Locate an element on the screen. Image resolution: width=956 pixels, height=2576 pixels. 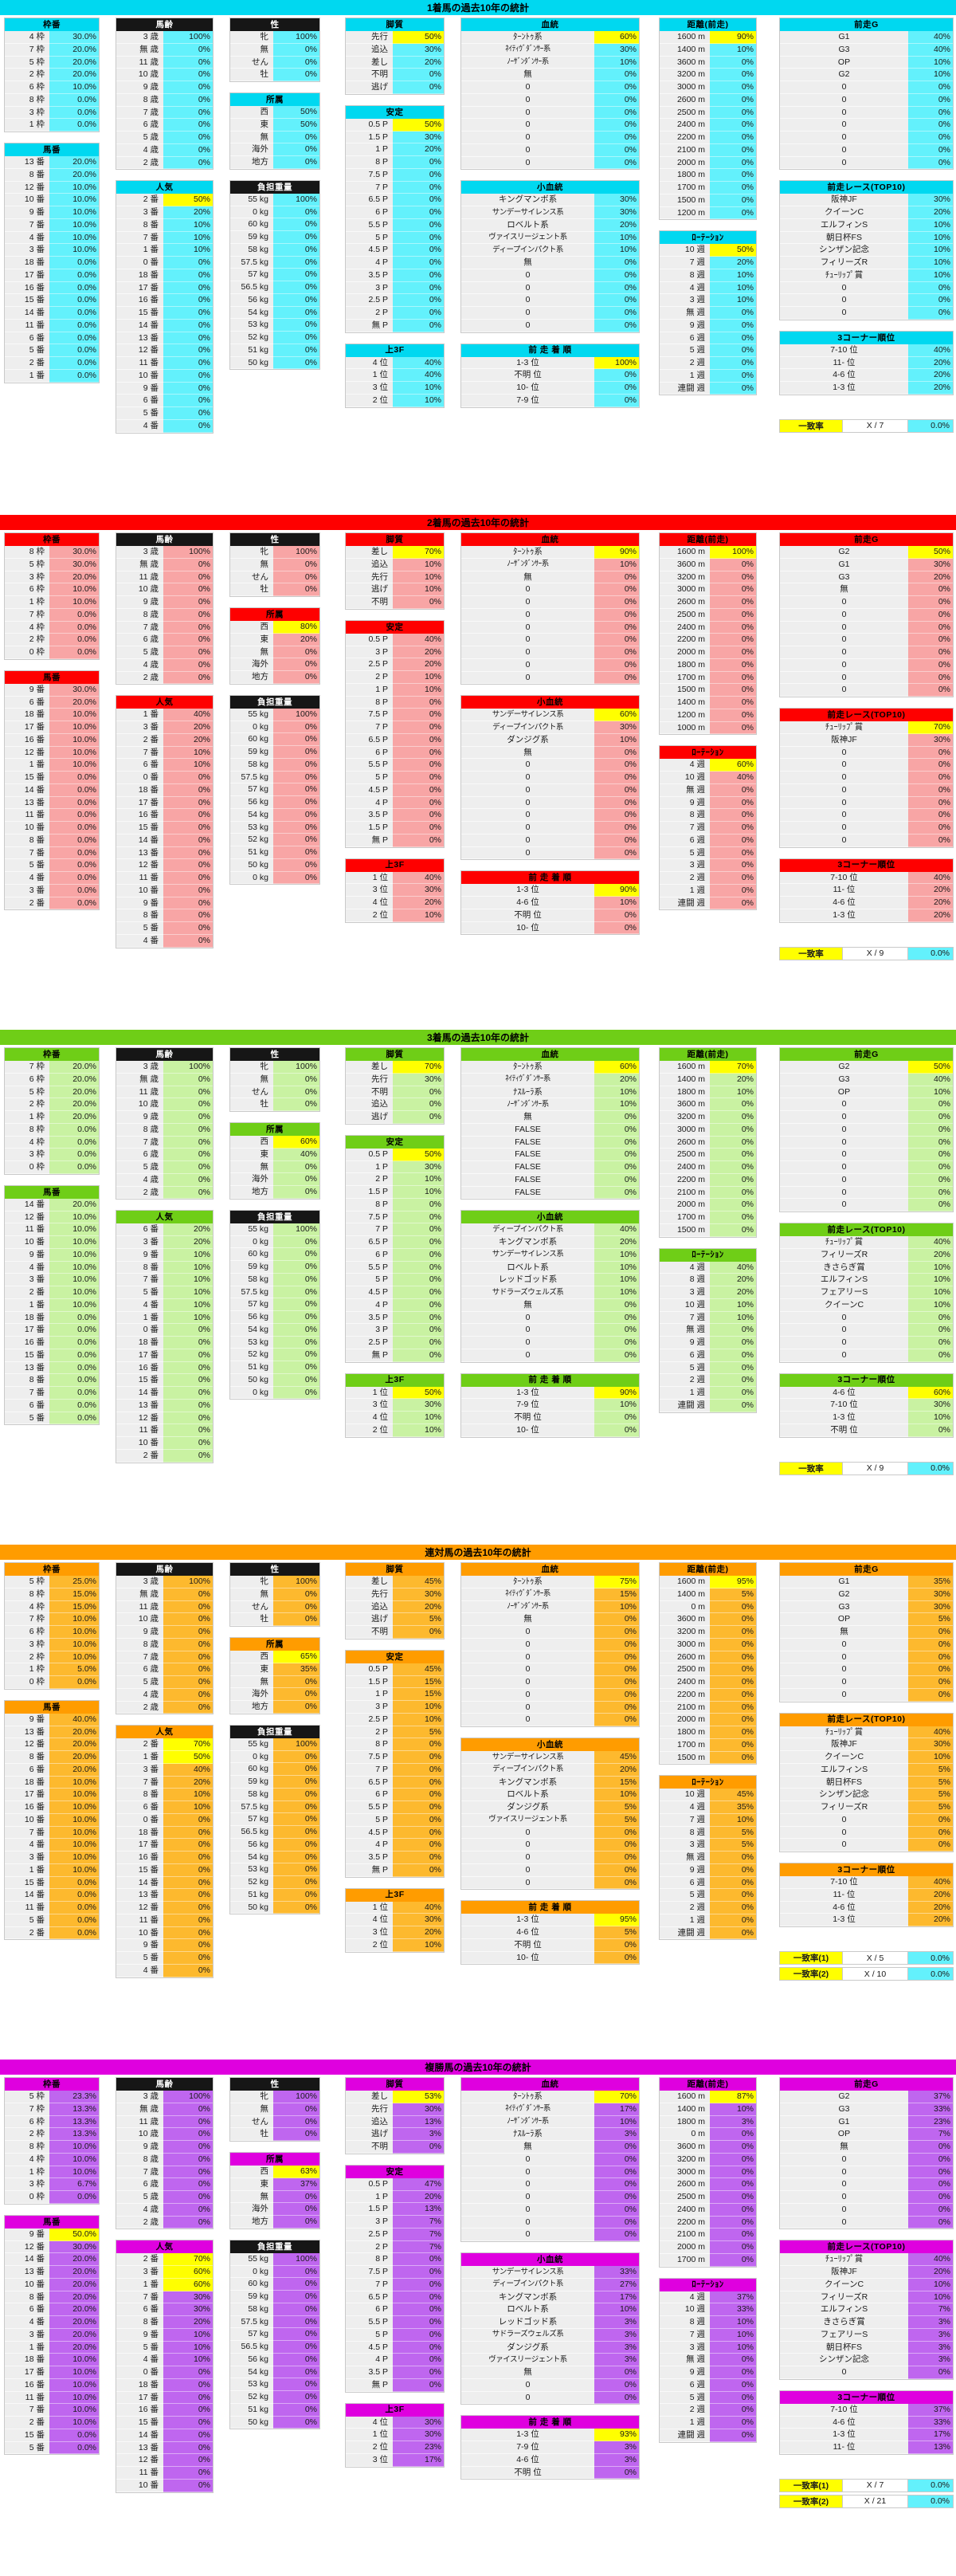
stat-label: エルフィンS is located at coordinates (844, 1280).